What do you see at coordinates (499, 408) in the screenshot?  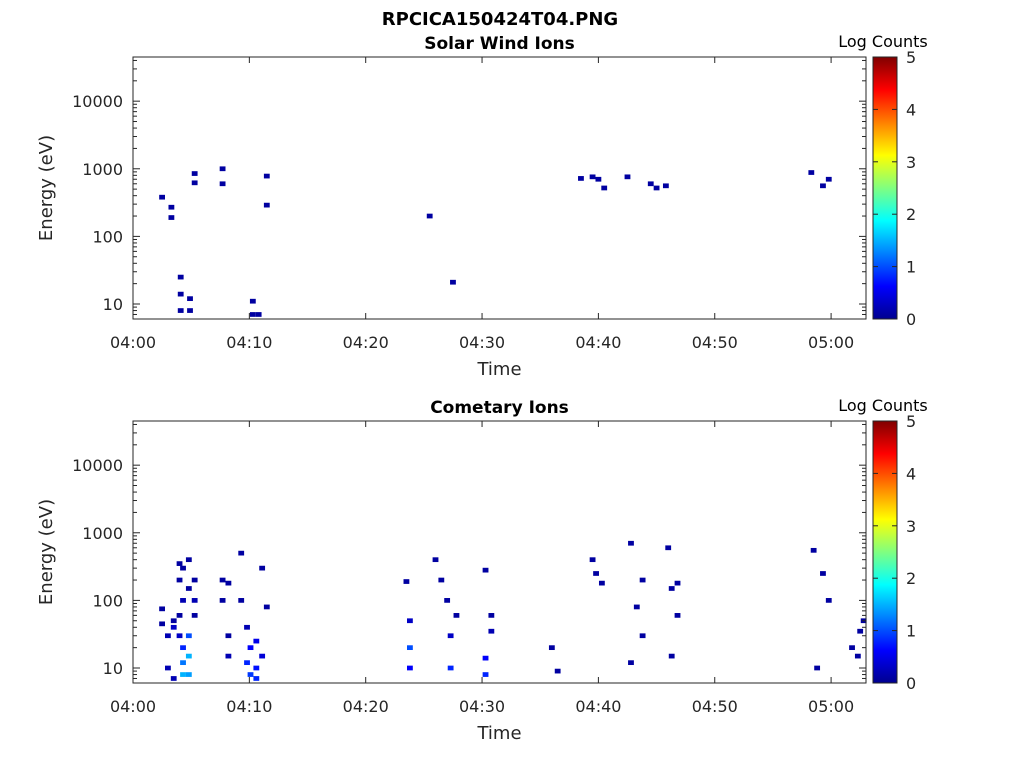 I see `panel-title: Cometary Ions` at bounding box center [499, 408].